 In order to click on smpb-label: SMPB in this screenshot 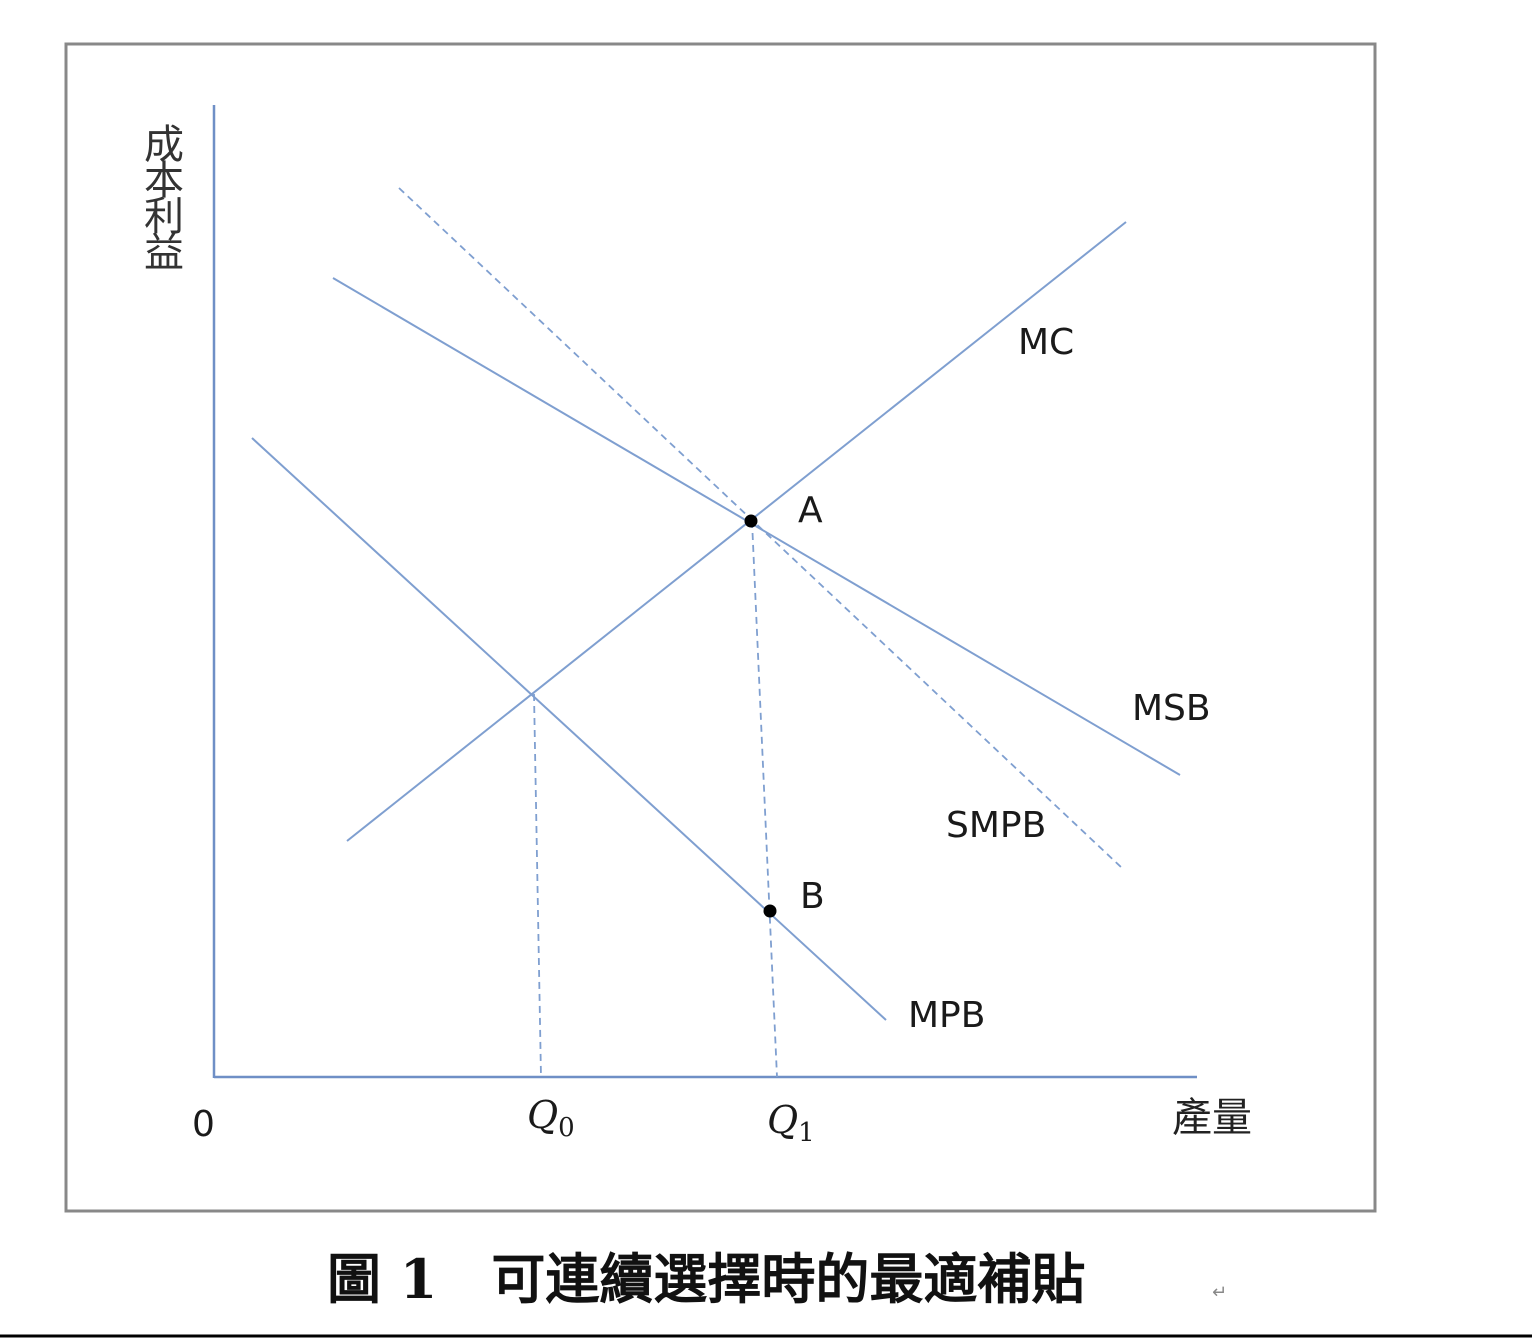, I will do `click(996, 825)`.